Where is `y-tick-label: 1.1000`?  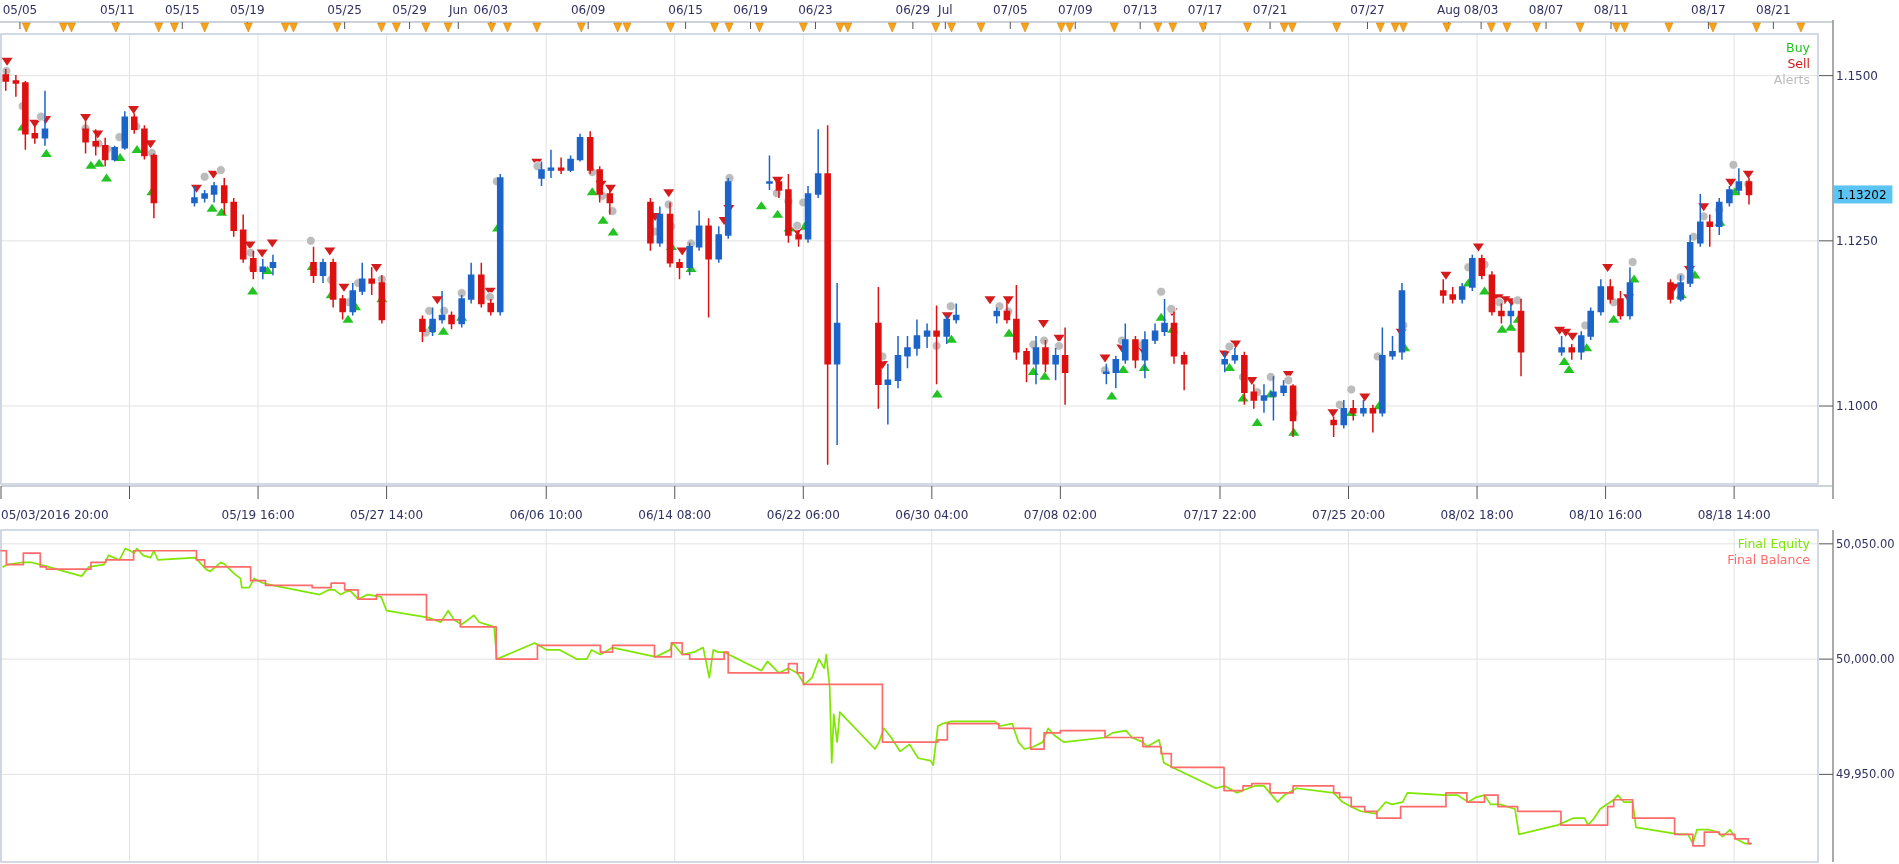
y-tick-label: 1.1000 is located at coordinates (1857, 406).